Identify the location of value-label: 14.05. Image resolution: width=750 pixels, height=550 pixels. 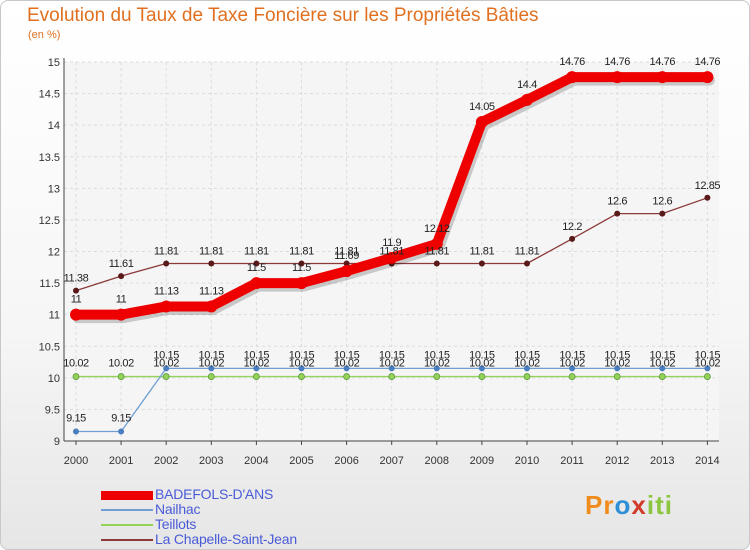
(482, 107).